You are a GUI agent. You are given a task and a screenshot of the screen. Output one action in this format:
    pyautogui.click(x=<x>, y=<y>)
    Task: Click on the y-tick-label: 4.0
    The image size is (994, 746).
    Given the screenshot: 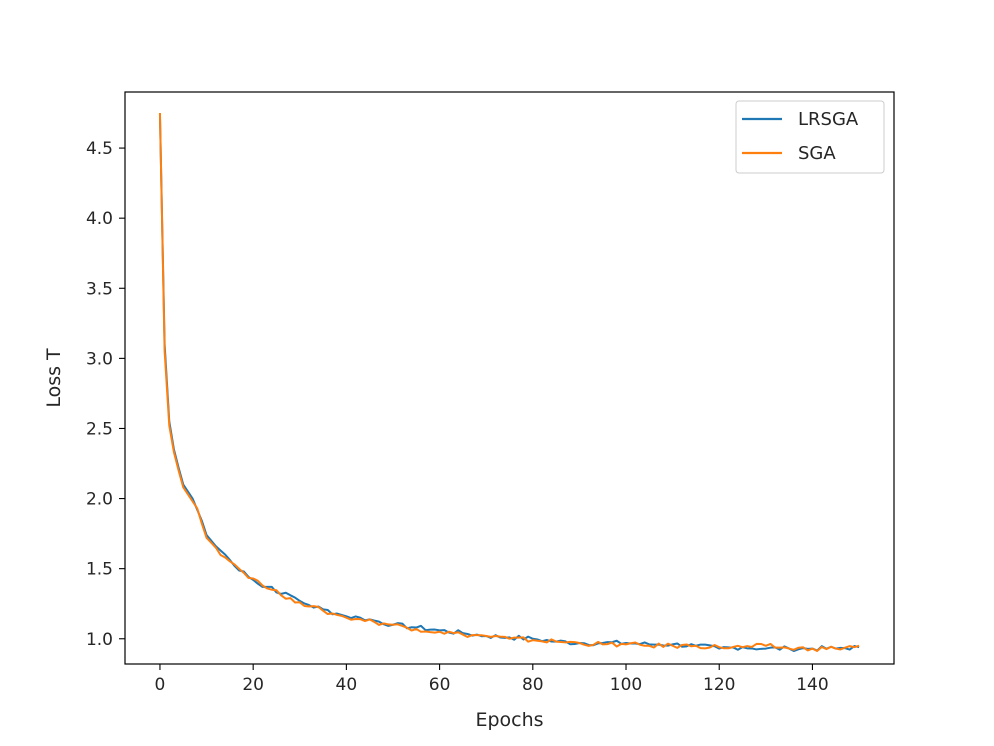 What is the action you would take?
    pyautogui.click(x=99, y=219)
    